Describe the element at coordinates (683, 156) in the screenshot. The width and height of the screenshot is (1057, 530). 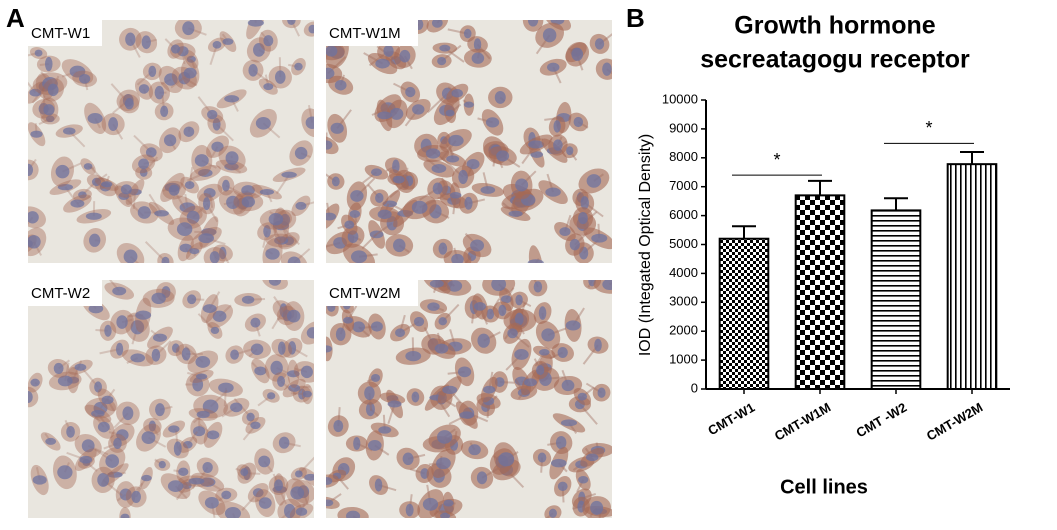
I see `y-tick-label: 8000` at that location.